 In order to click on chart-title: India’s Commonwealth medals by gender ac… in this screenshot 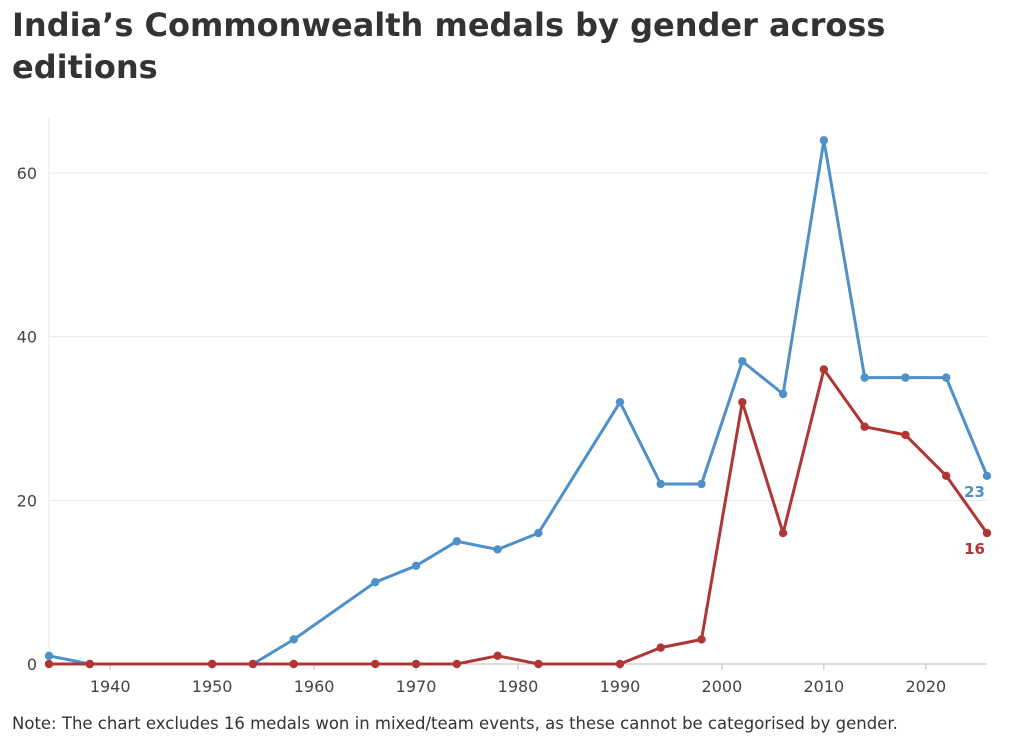, I will do `click(449, 46)`.